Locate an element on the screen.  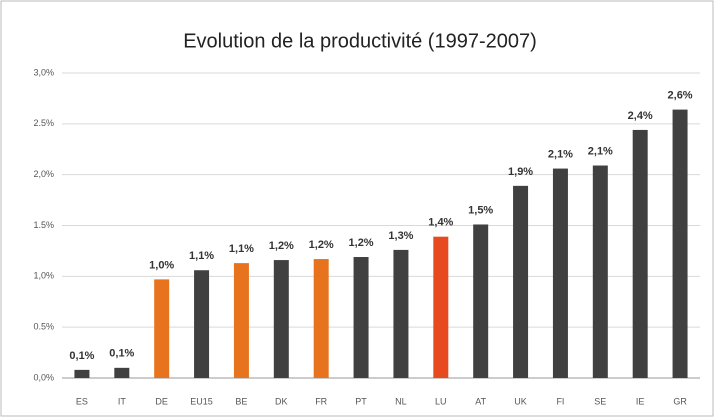
value-label: 1,3% is located at coordinates (400, 236).